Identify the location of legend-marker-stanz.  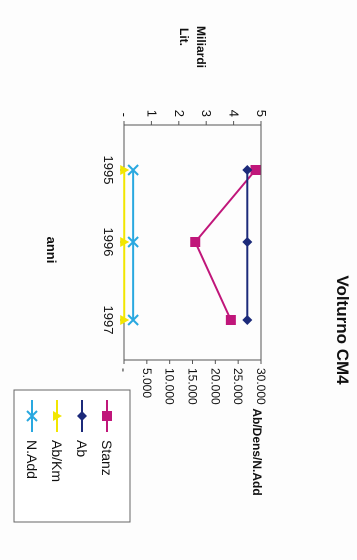
(107, 416).